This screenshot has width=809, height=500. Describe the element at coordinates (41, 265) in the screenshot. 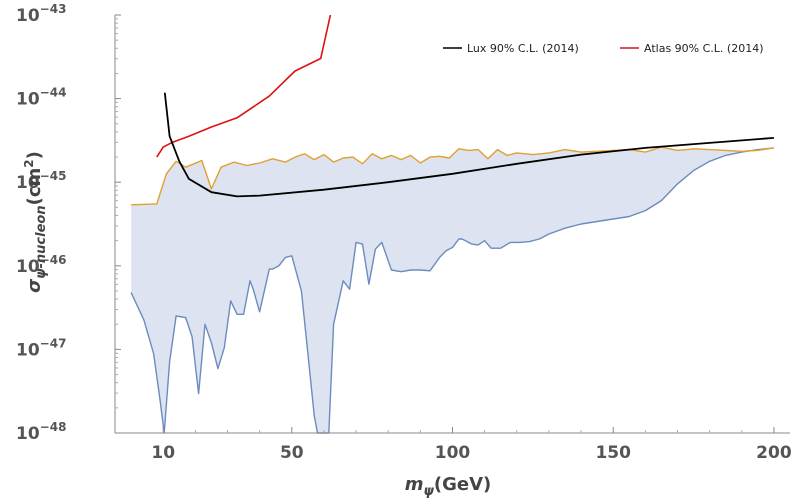

I see `y-tick-label: 10−46` at that location.